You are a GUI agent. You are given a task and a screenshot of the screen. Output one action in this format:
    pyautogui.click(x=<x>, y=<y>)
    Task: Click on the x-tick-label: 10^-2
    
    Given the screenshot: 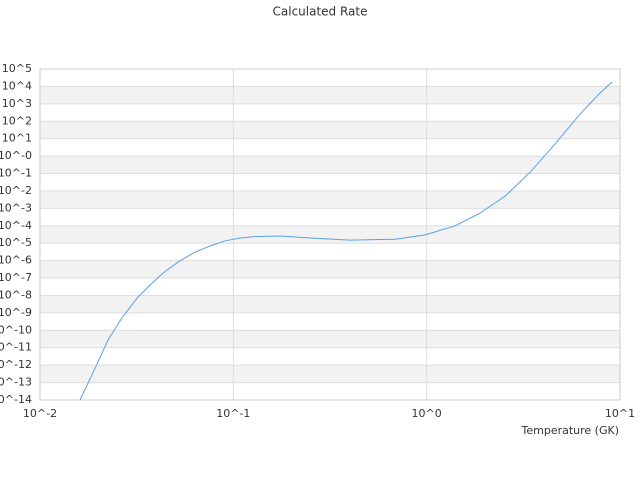 What is the action you would take?
    pyautogui.click(x=40, y=413)
    